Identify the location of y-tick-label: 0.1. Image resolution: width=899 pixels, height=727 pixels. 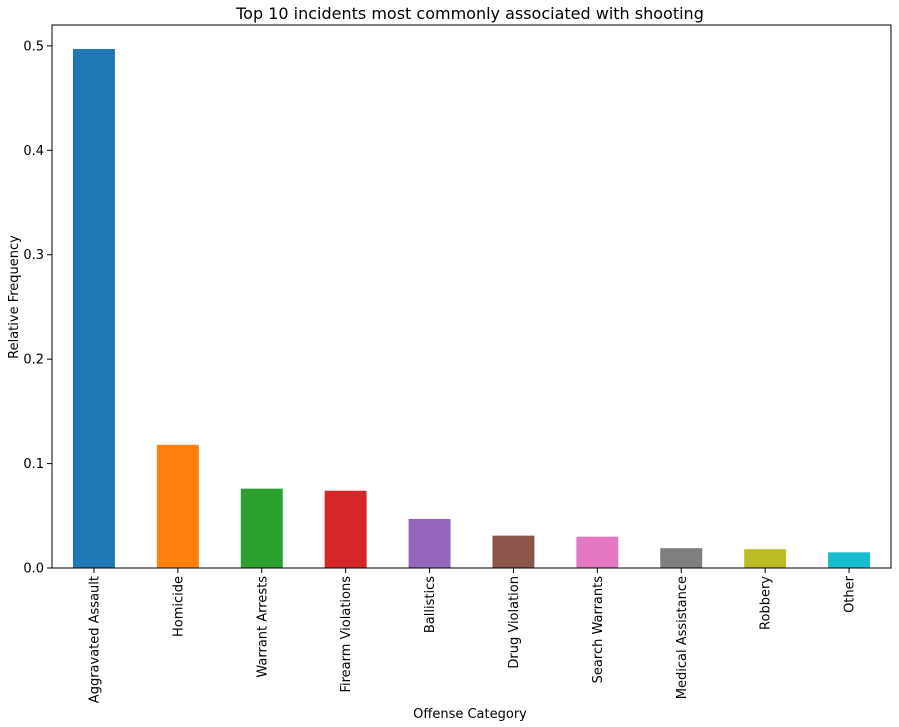
(33, 464).